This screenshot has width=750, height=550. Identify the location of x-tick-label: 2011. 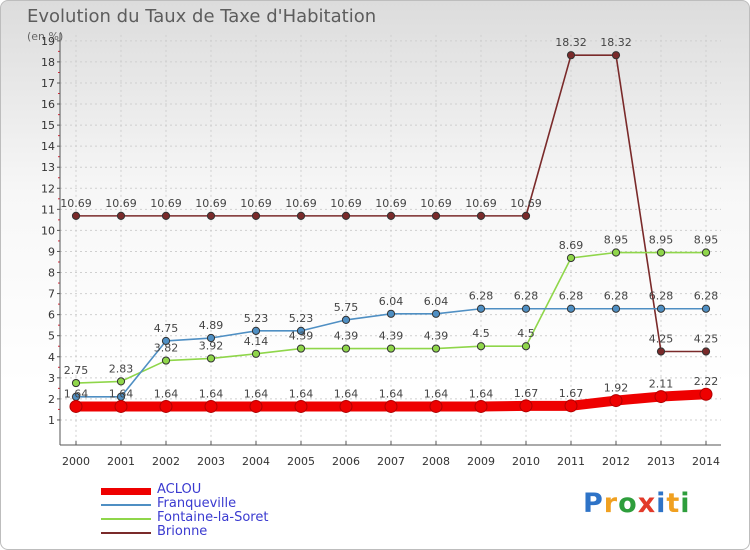
(571, 461).